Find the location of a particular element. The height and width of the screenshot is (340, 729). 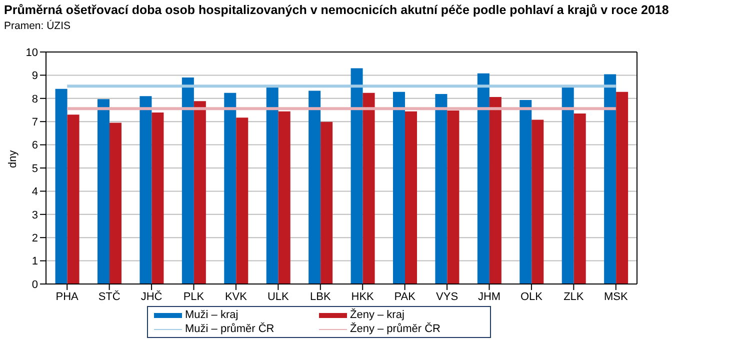

y-axis-title: dny is located at coordinates (12, 159).